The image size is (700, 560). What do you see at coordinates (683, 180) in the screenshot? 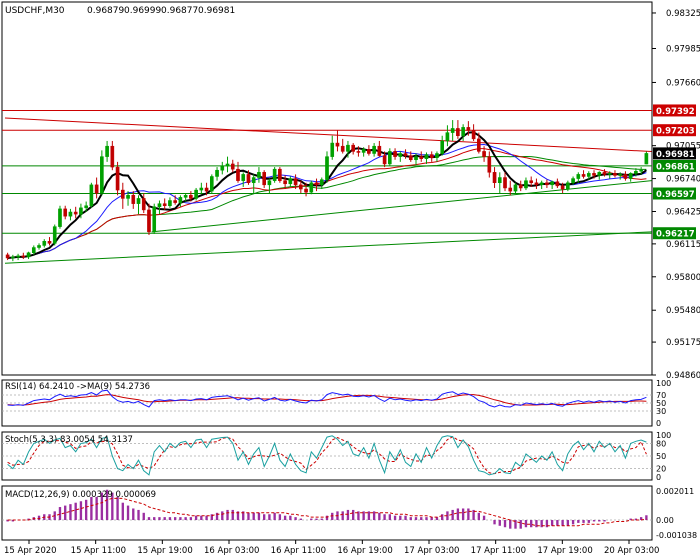
I see `price-tick-label: 0.96740` at bounding box center [683, 180].